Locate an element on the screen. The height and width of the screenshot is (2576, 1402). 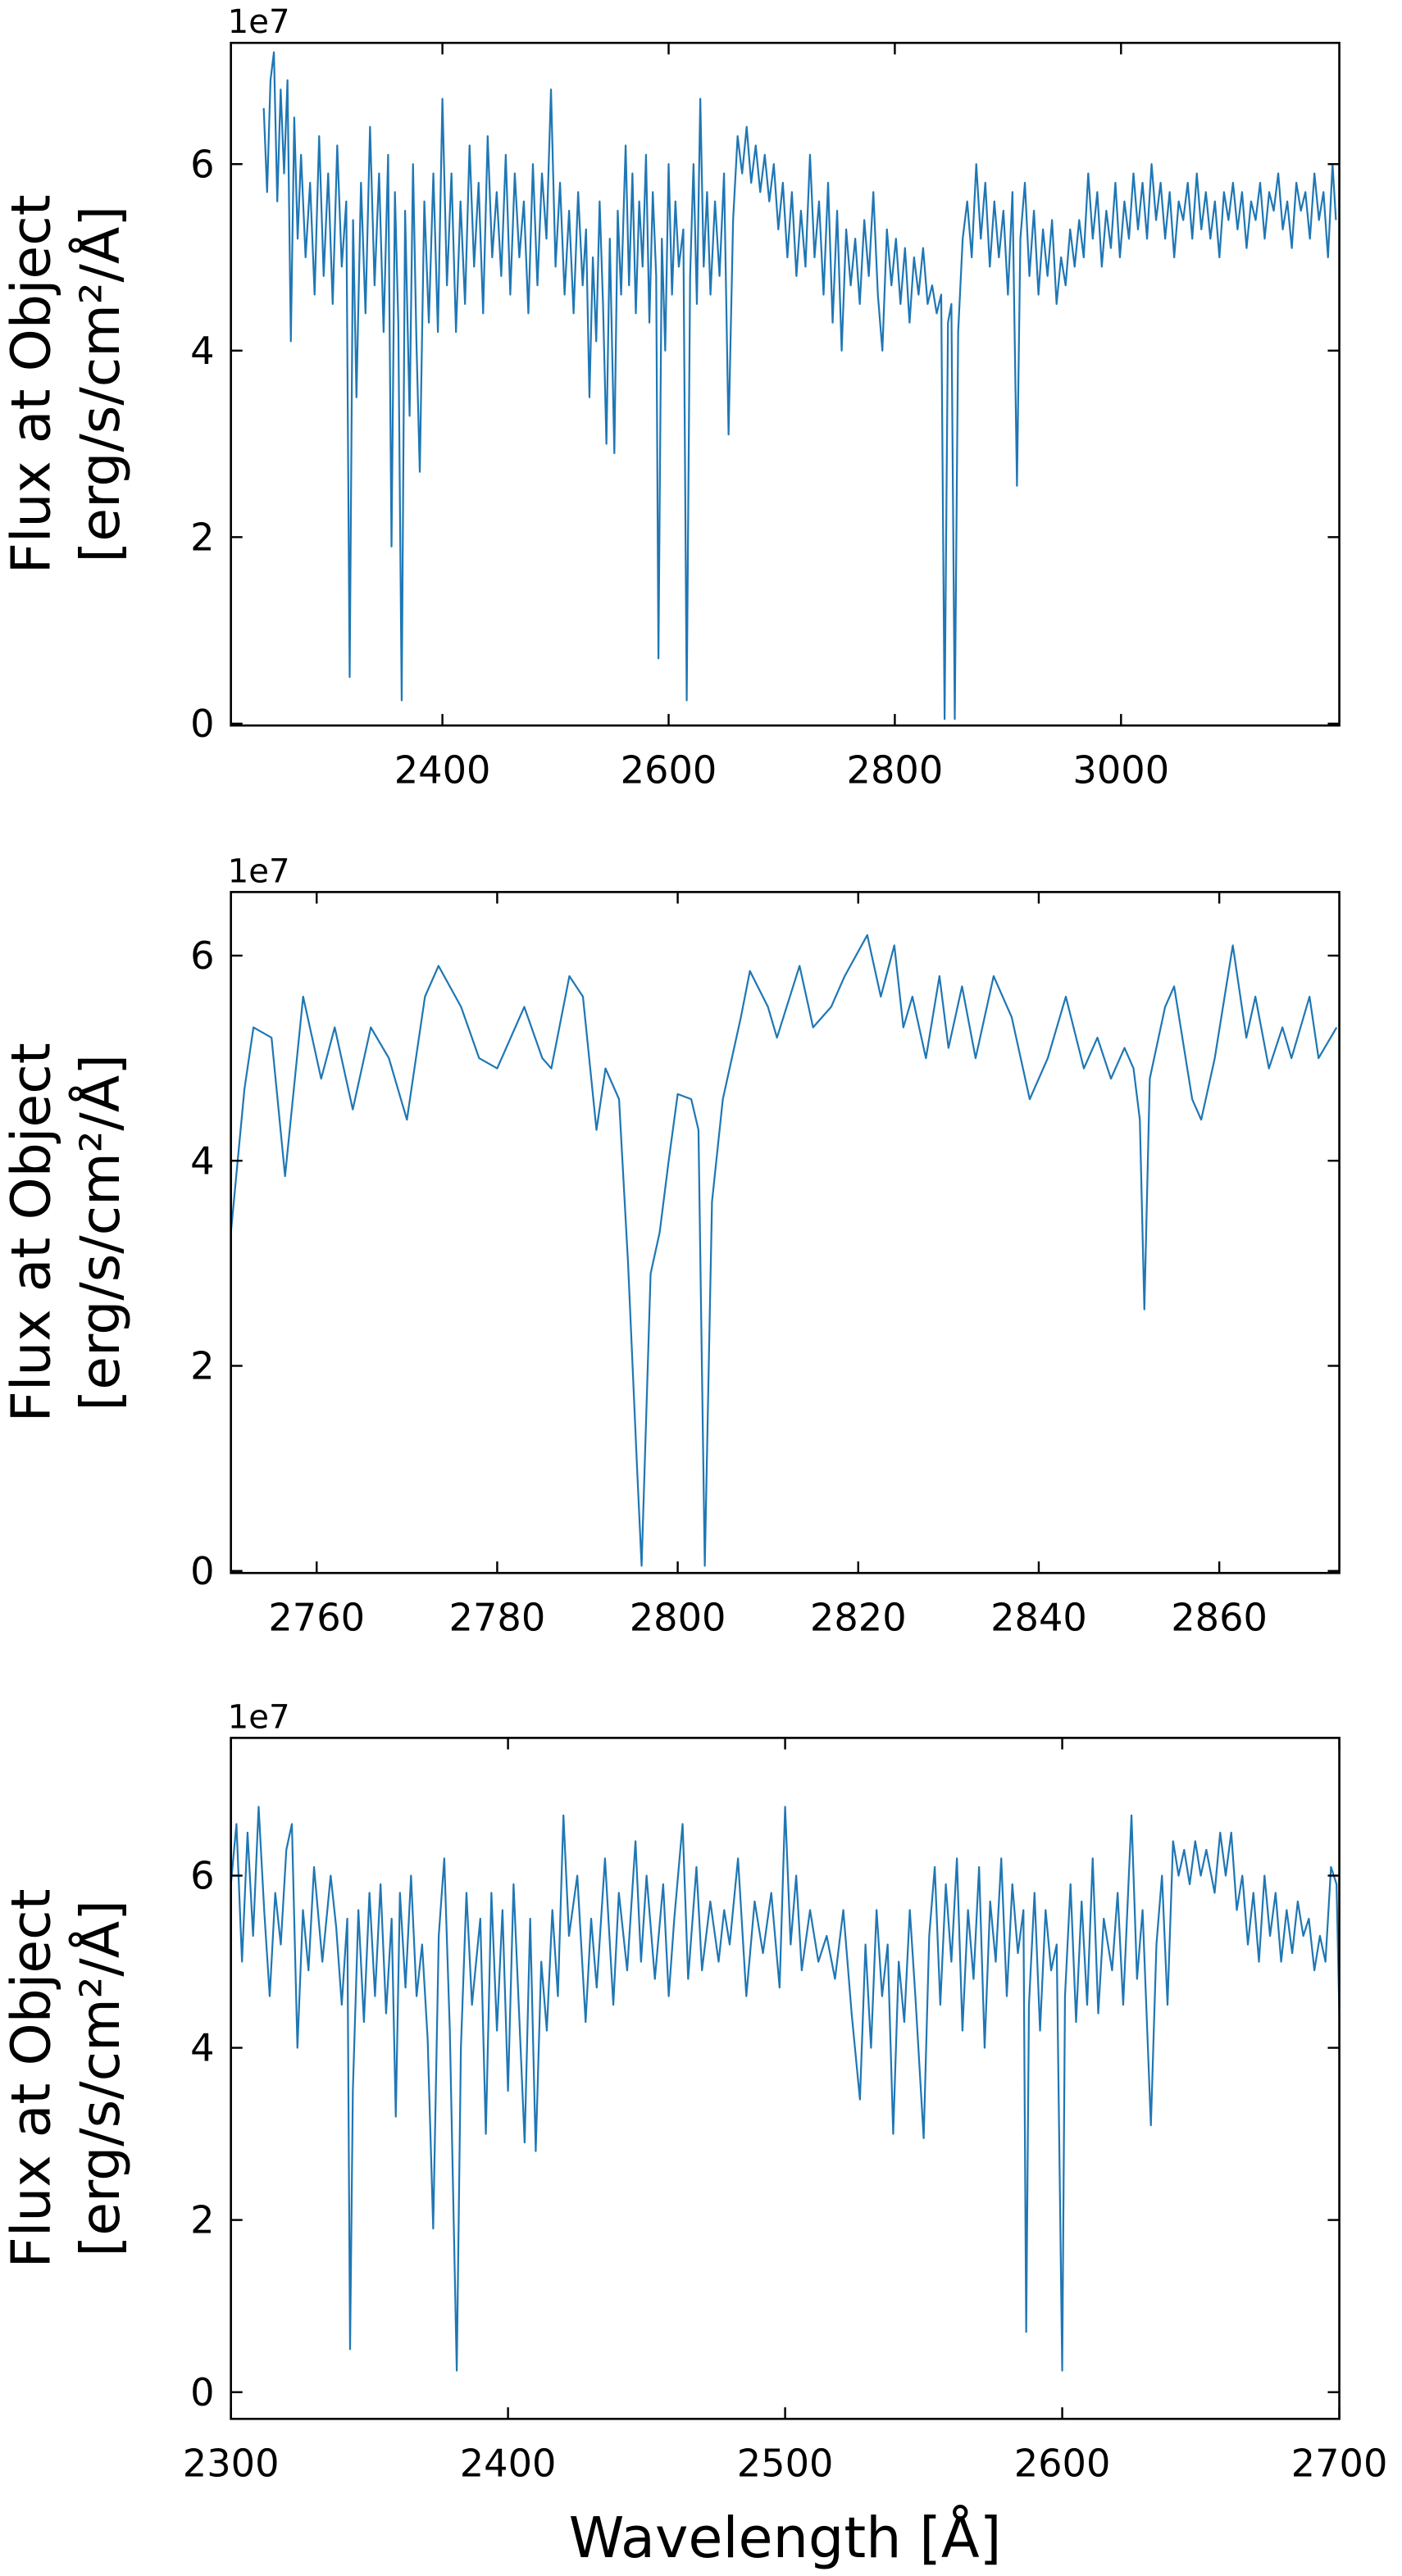
x-axis-label: Wavelength [Å] is located at coordinates (785, 2538).